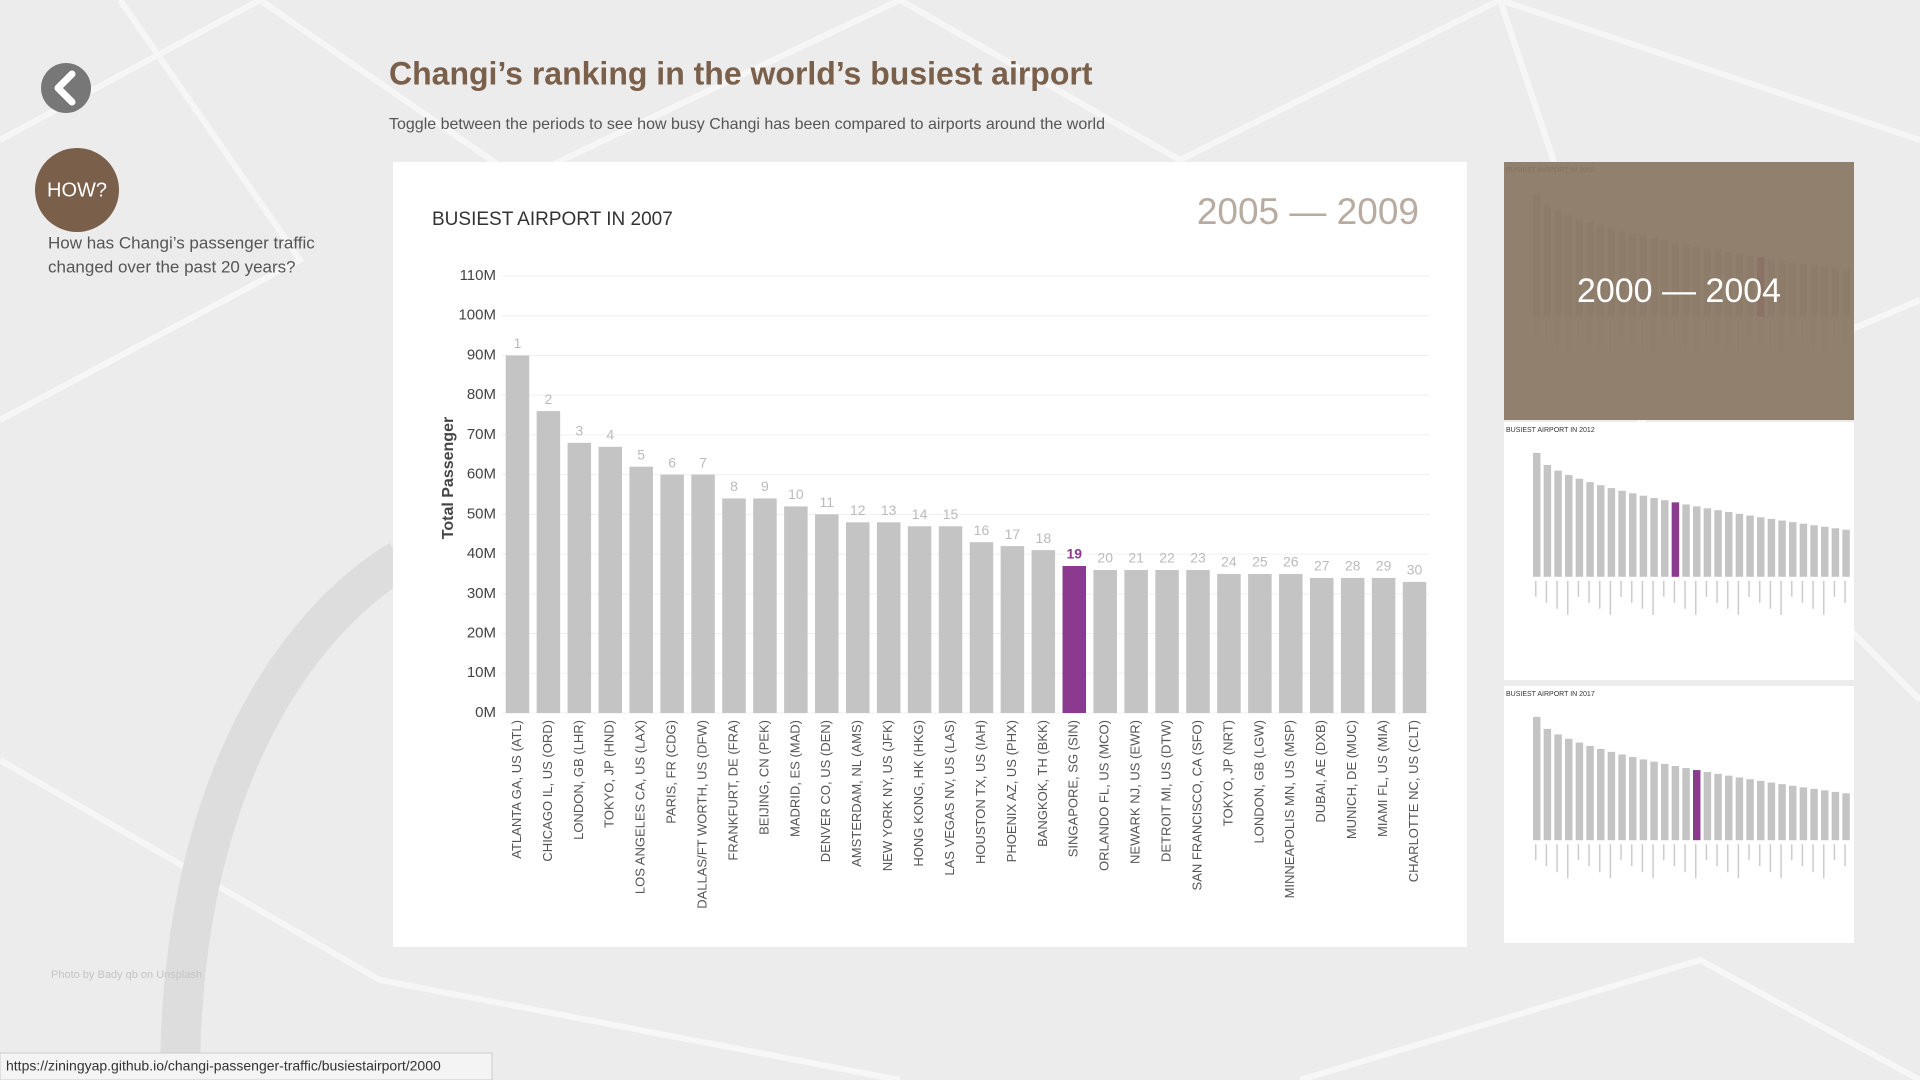 This screenshot has width=1920, height=1080. Describe the element at coordinates (285, 811) in the screenshot. I see `bg-curve` at that location.